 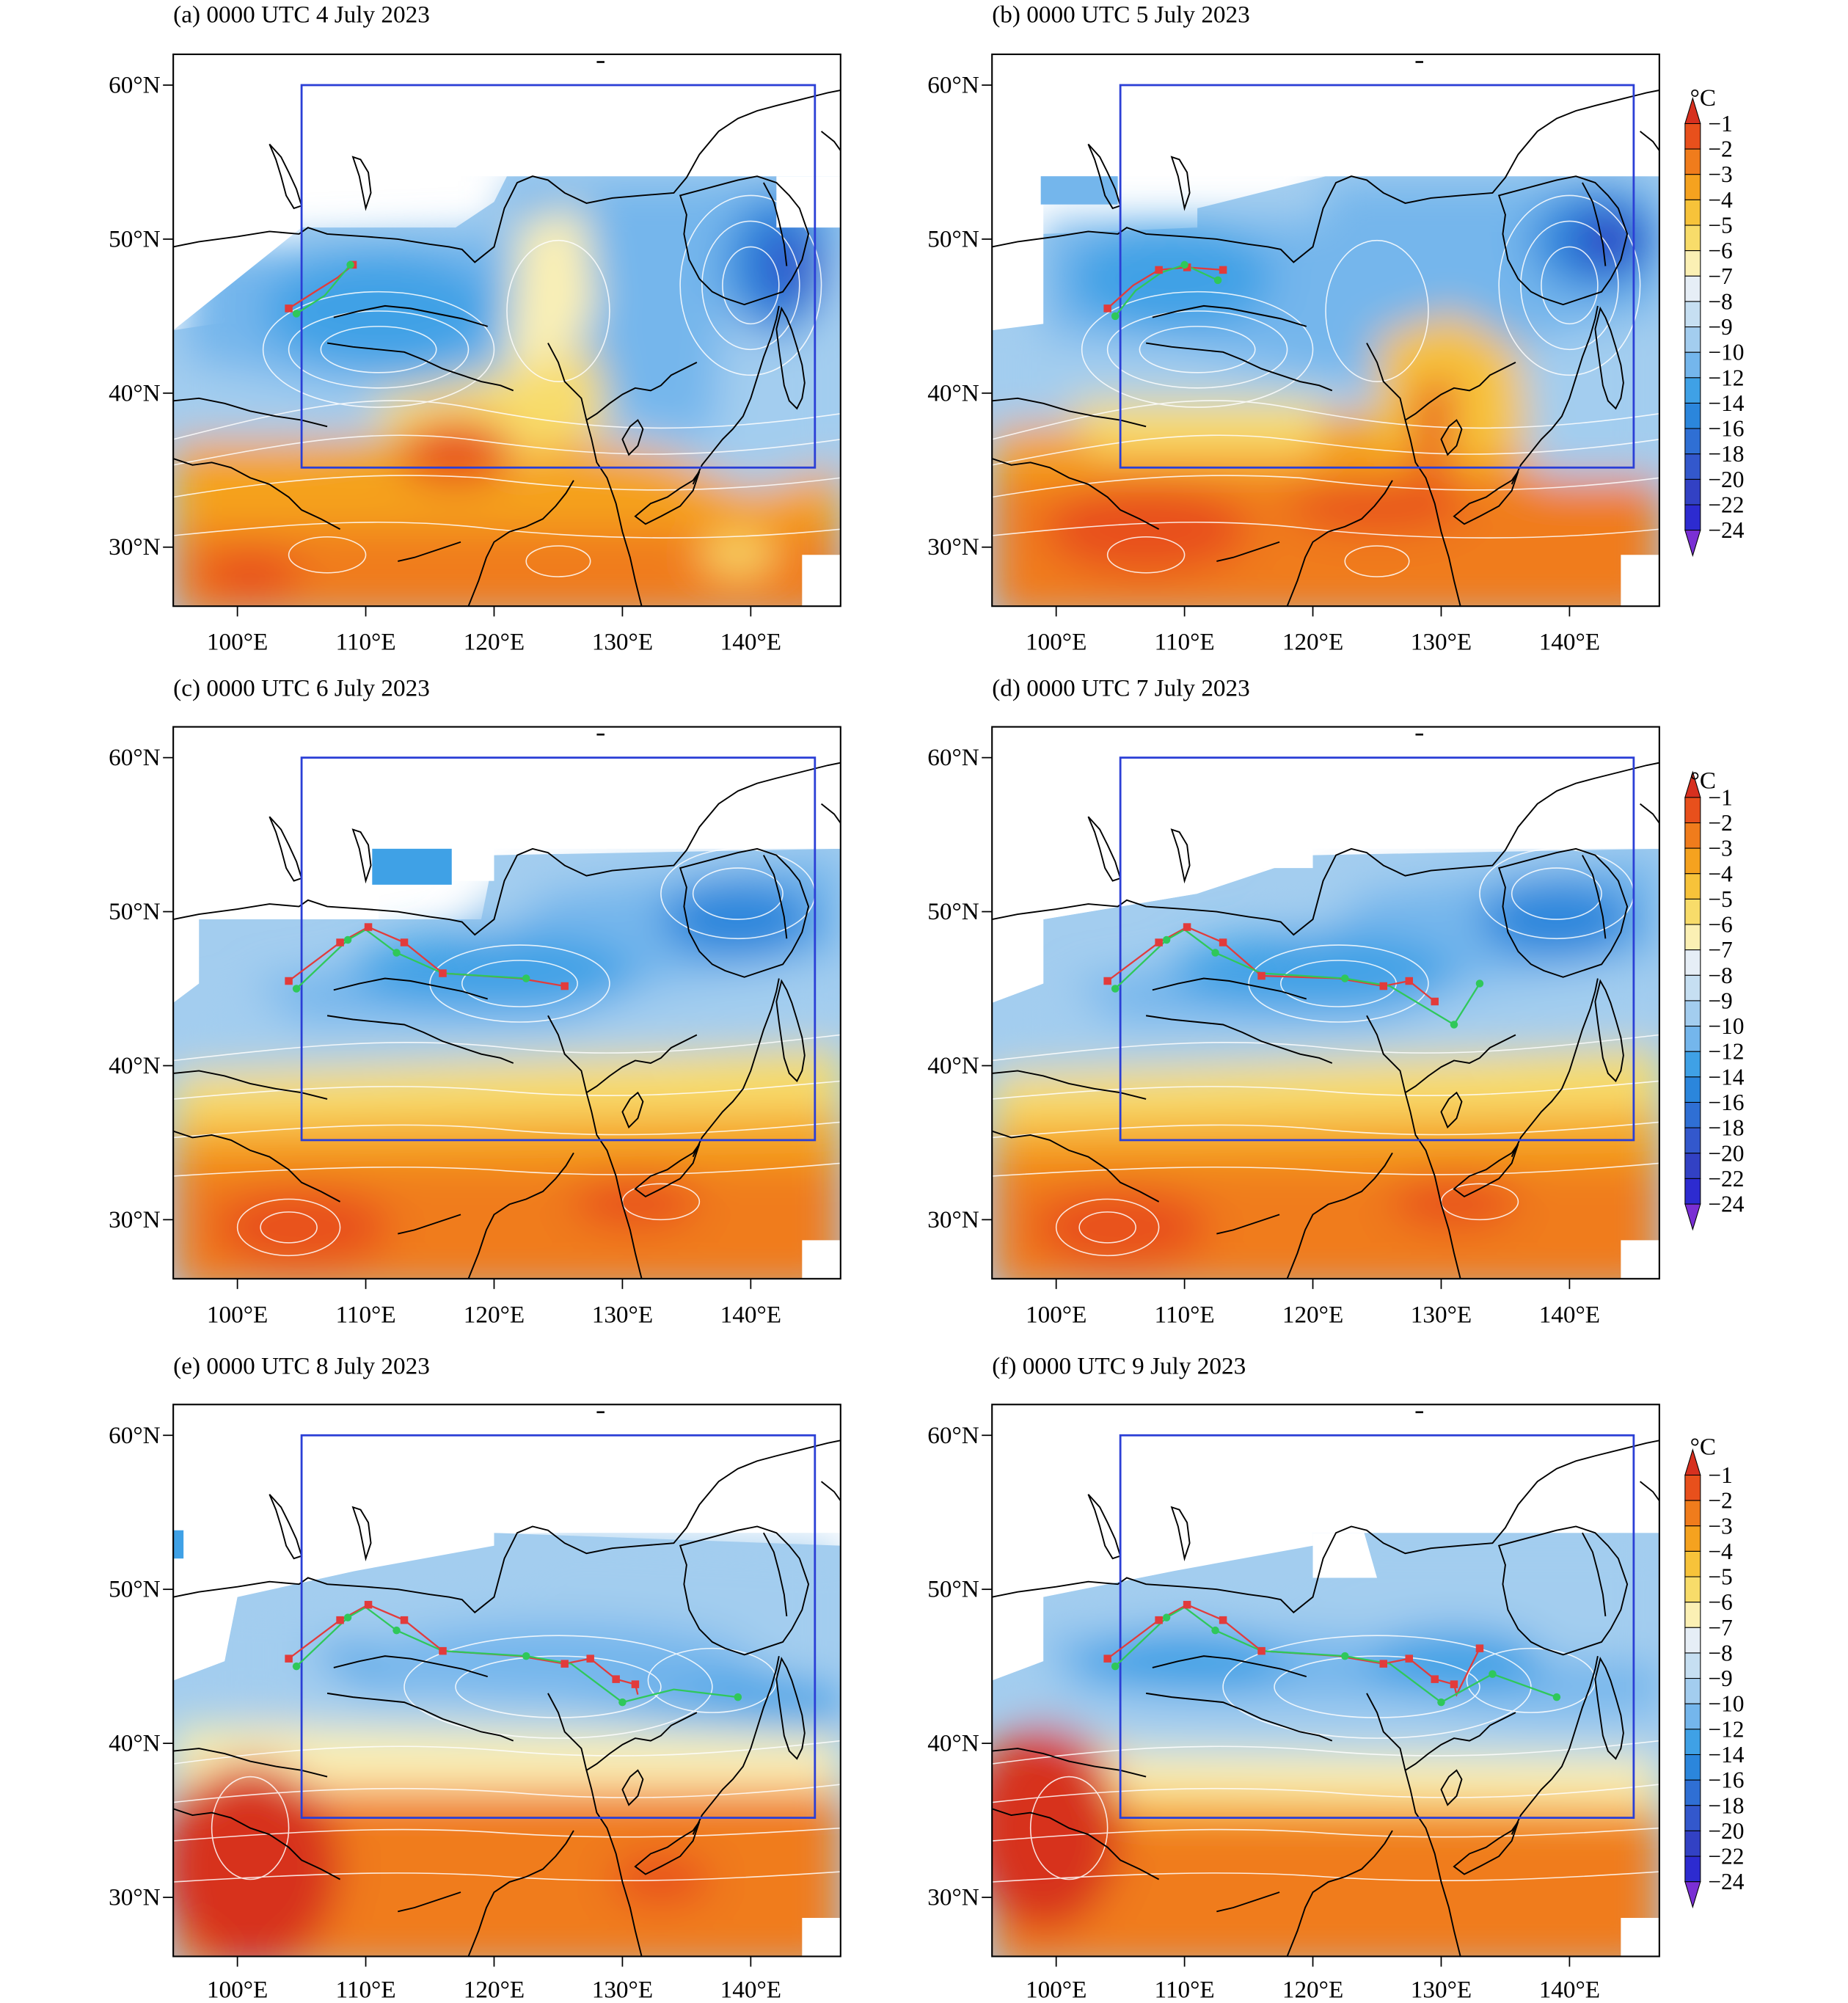 I want to click on domain-box-b, so click(x=1377, y=276).